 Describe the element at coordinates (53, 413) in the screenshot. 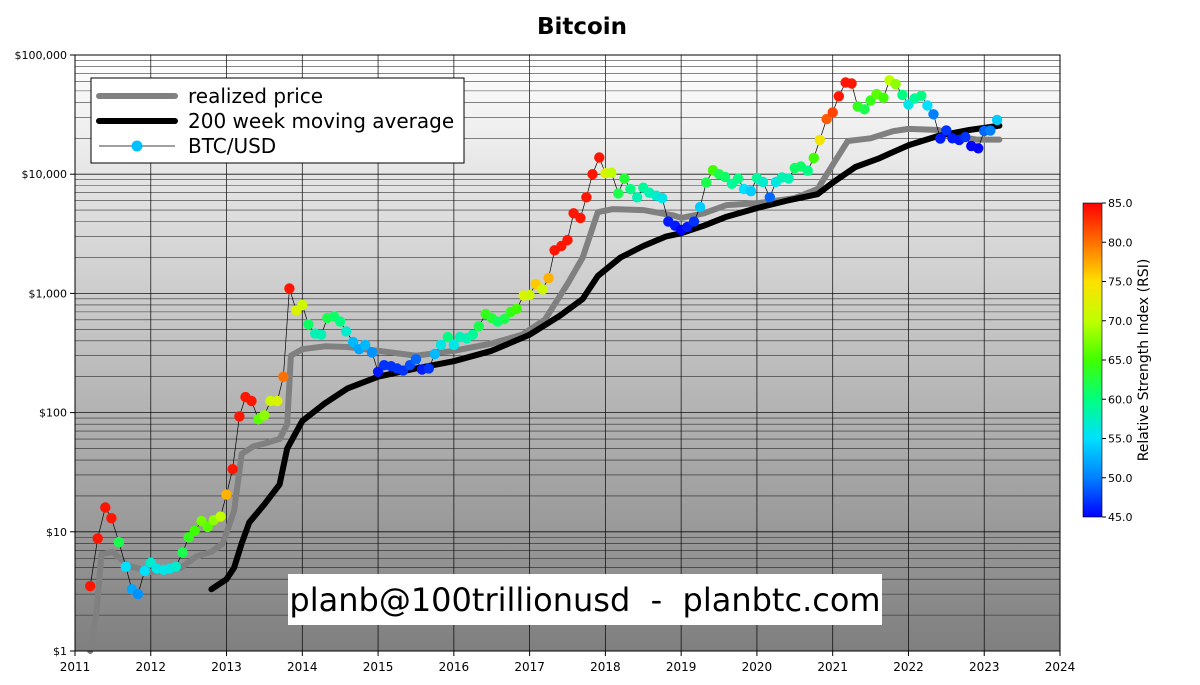

I see `y-tick-label: $100` at that location.